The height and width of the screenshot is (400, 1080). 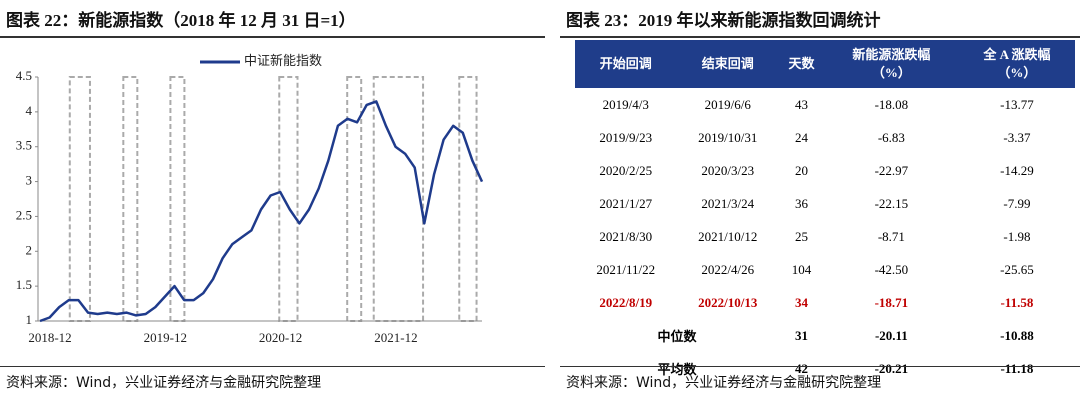 What do you see at coordinates (891, 269) in the screenshot?
I see `table-cell: -42.50` at bounding box center [891, 269].